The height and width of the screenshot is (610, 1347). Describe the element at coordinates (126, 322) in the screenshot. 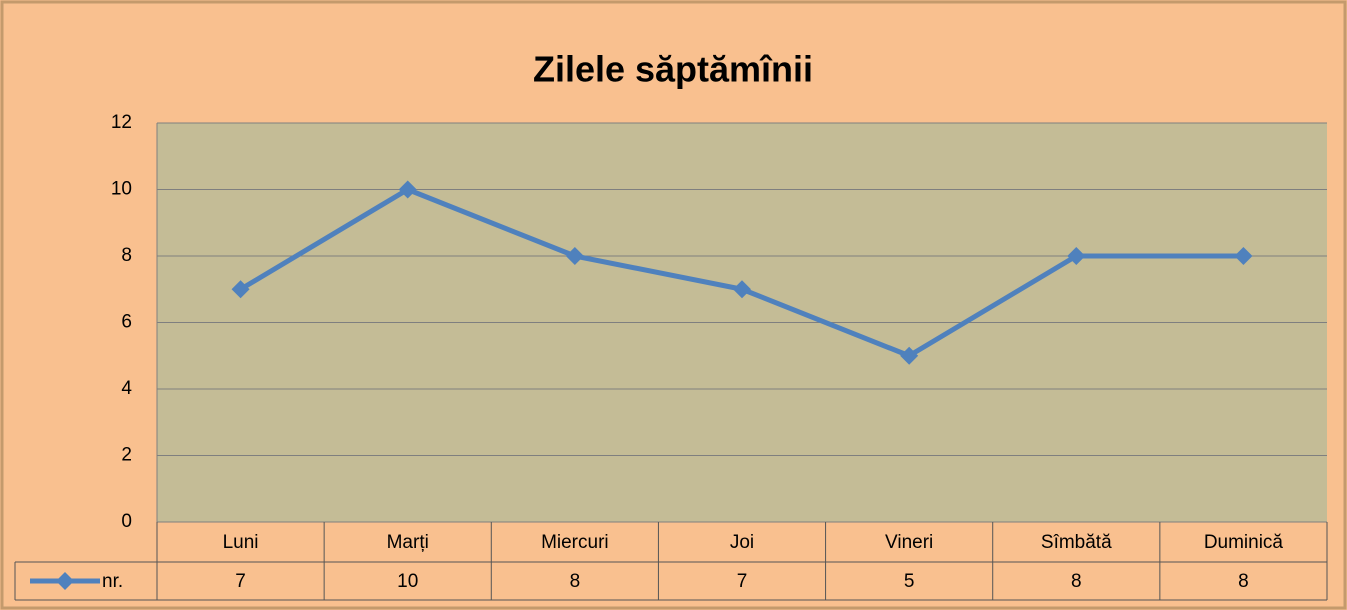

I see `y-tick-label: 6` at that location.